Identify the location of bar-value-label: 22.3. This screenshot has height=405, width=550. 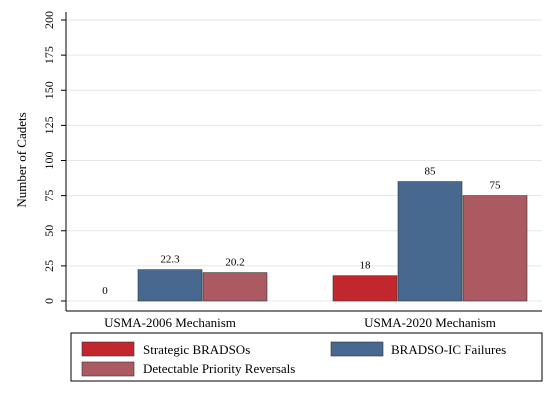
(170, 260).